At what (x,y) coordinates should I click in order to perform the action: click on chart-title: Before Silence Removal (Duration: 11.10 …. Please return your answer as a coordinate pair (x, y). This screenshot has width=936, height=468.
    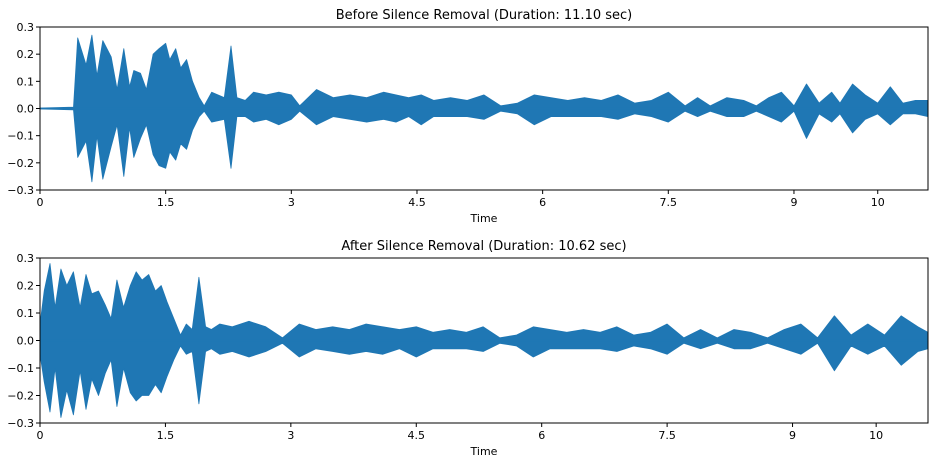
    Looking at the image, I should click on (484, 15).